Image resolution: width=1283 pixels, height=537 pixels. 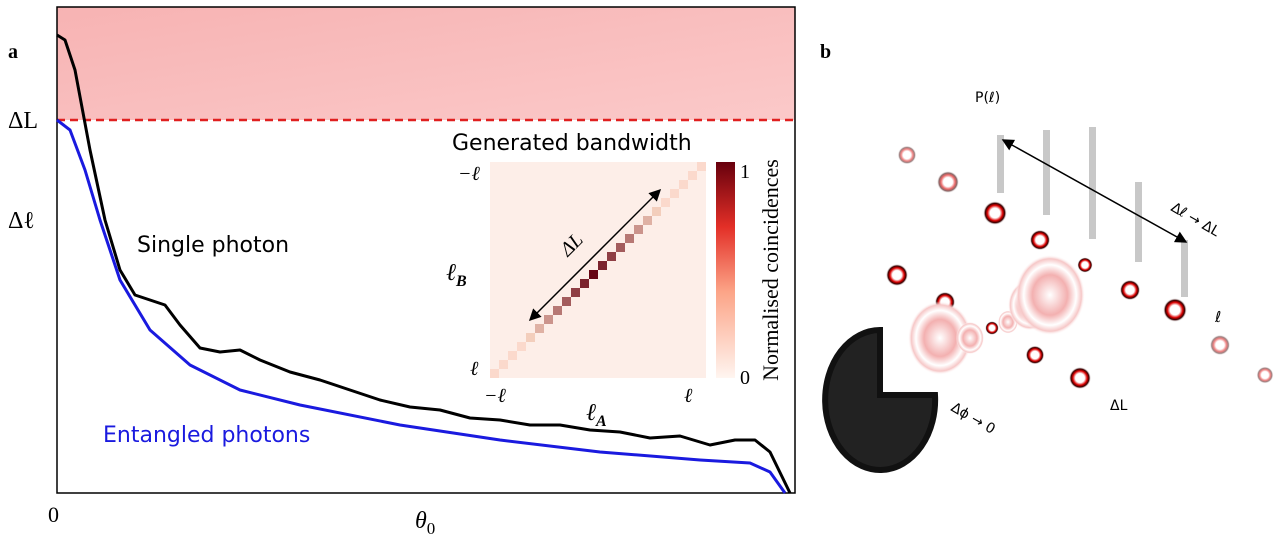 I want to click on colorbar-label: Normalised coincidences, so click(x=770, y=270).